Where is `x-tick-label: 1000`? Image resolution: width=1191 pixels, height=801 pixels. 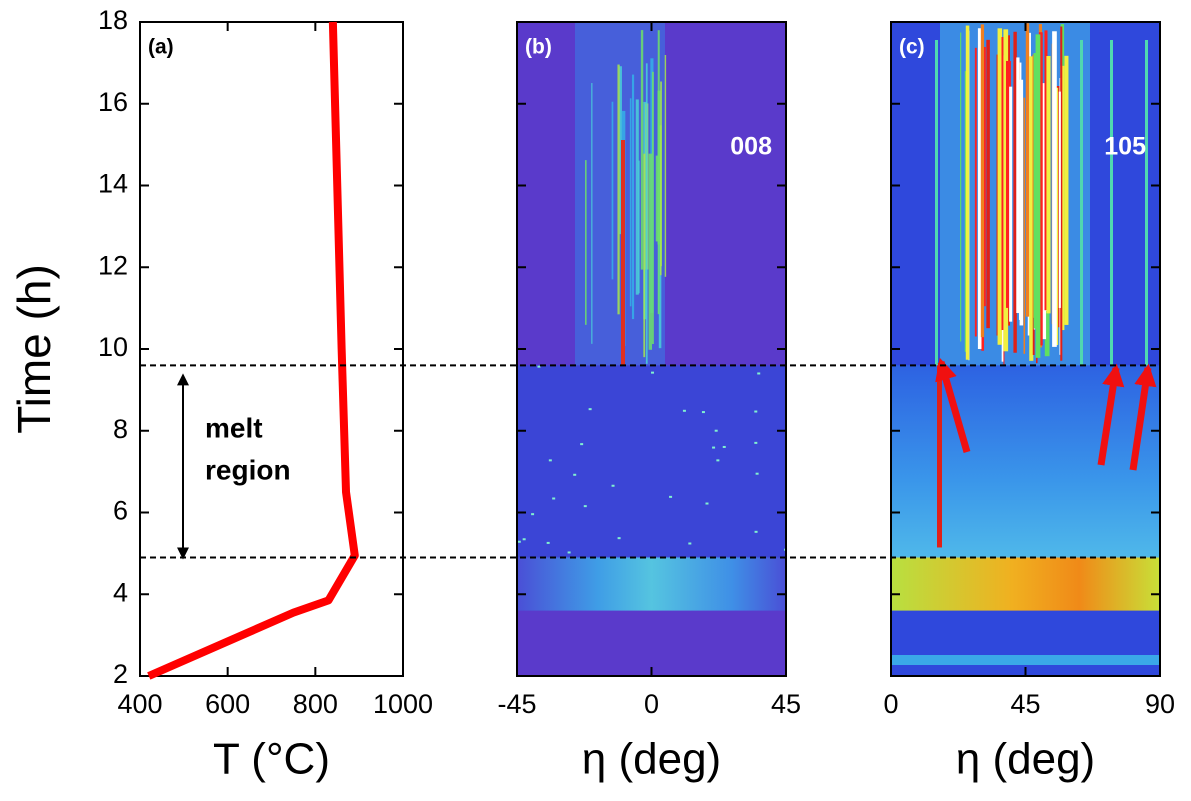
x-tick-label: 1000 is located at coordinates (403, 704).